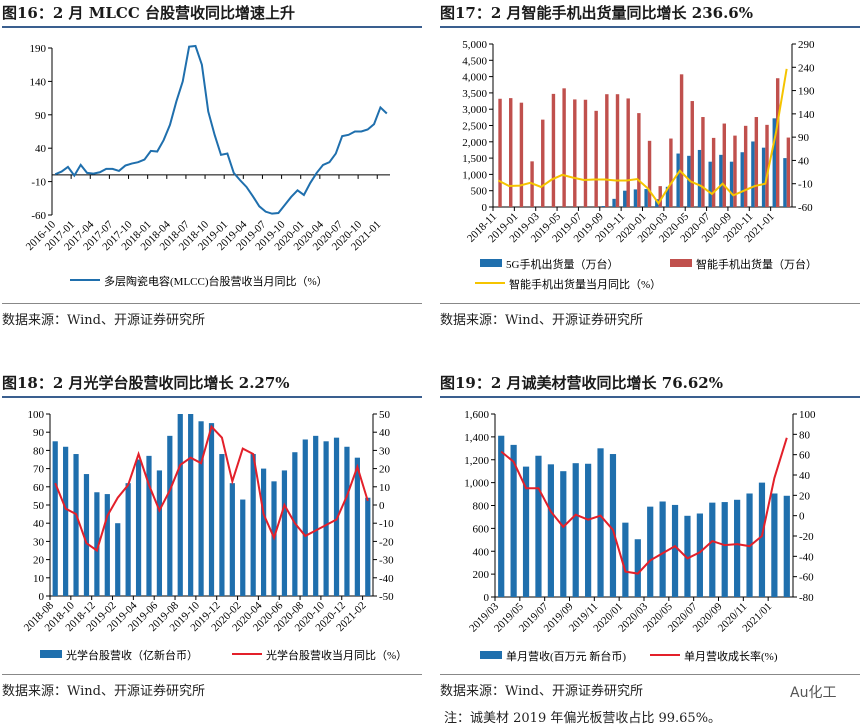  What do you see at coordinates (39, 561) in the screenshot?
I see `y-tick-label: 20` at bounding box center [39, 561].